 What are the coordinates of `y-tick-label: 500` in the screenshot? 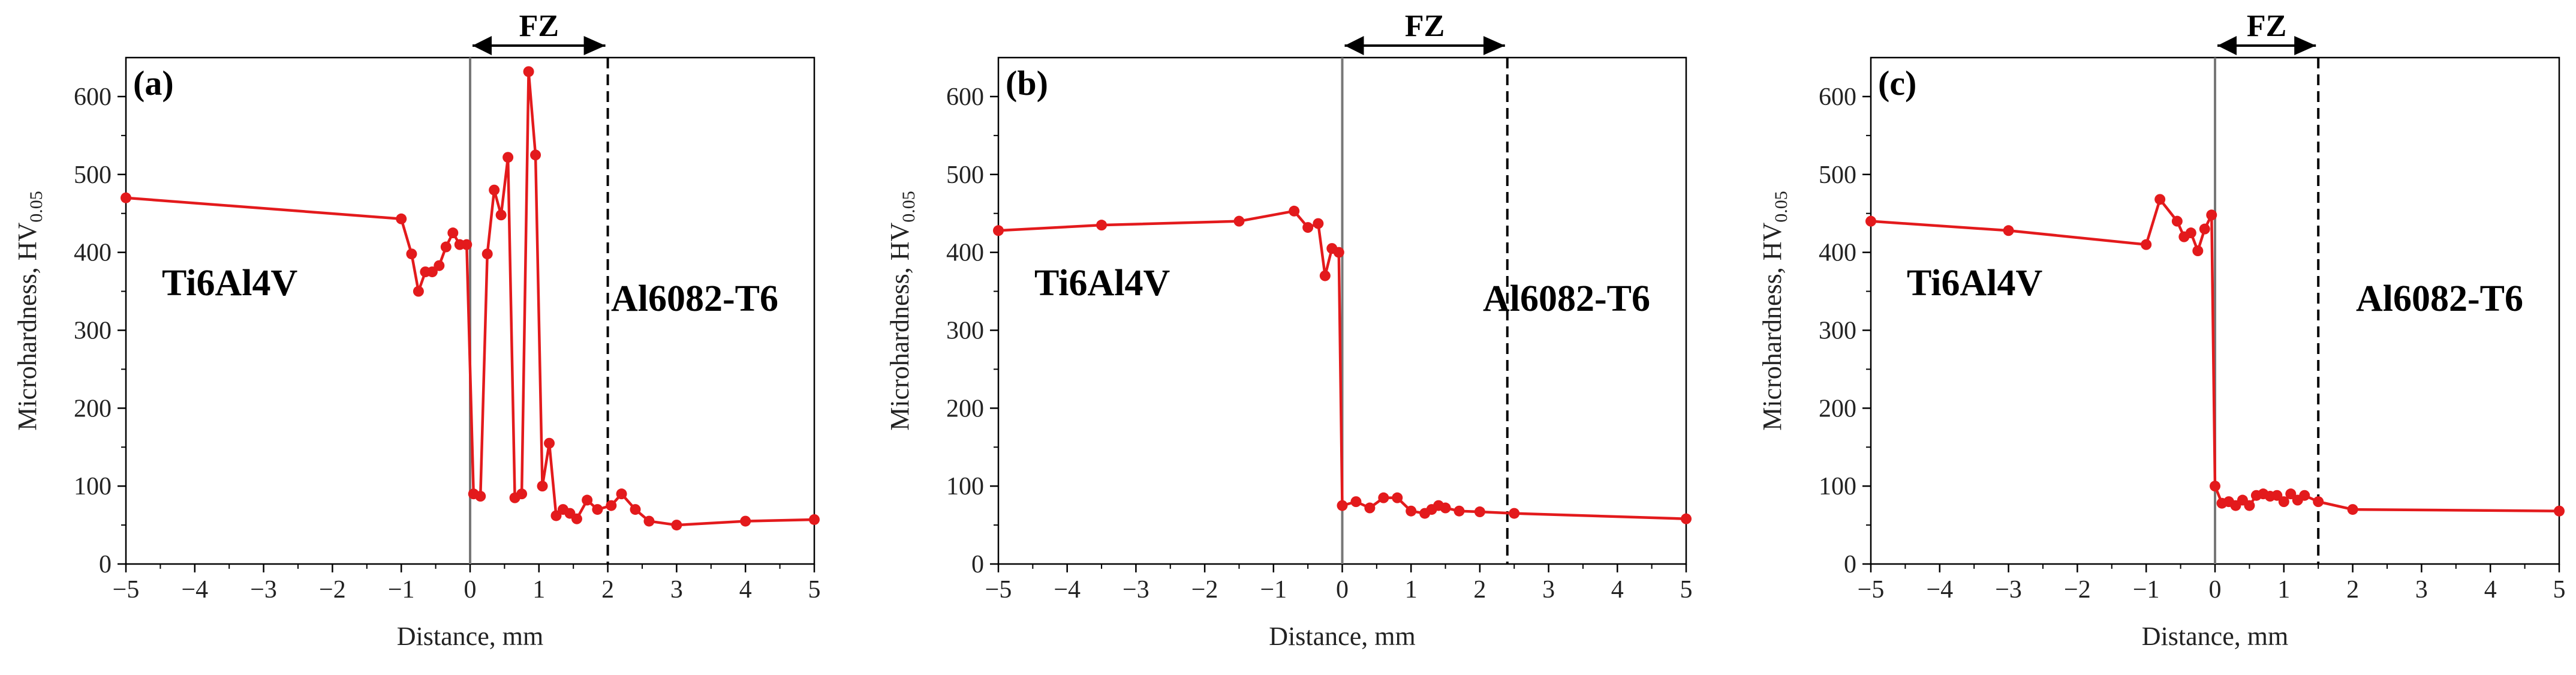 It's located at (1838, 175).